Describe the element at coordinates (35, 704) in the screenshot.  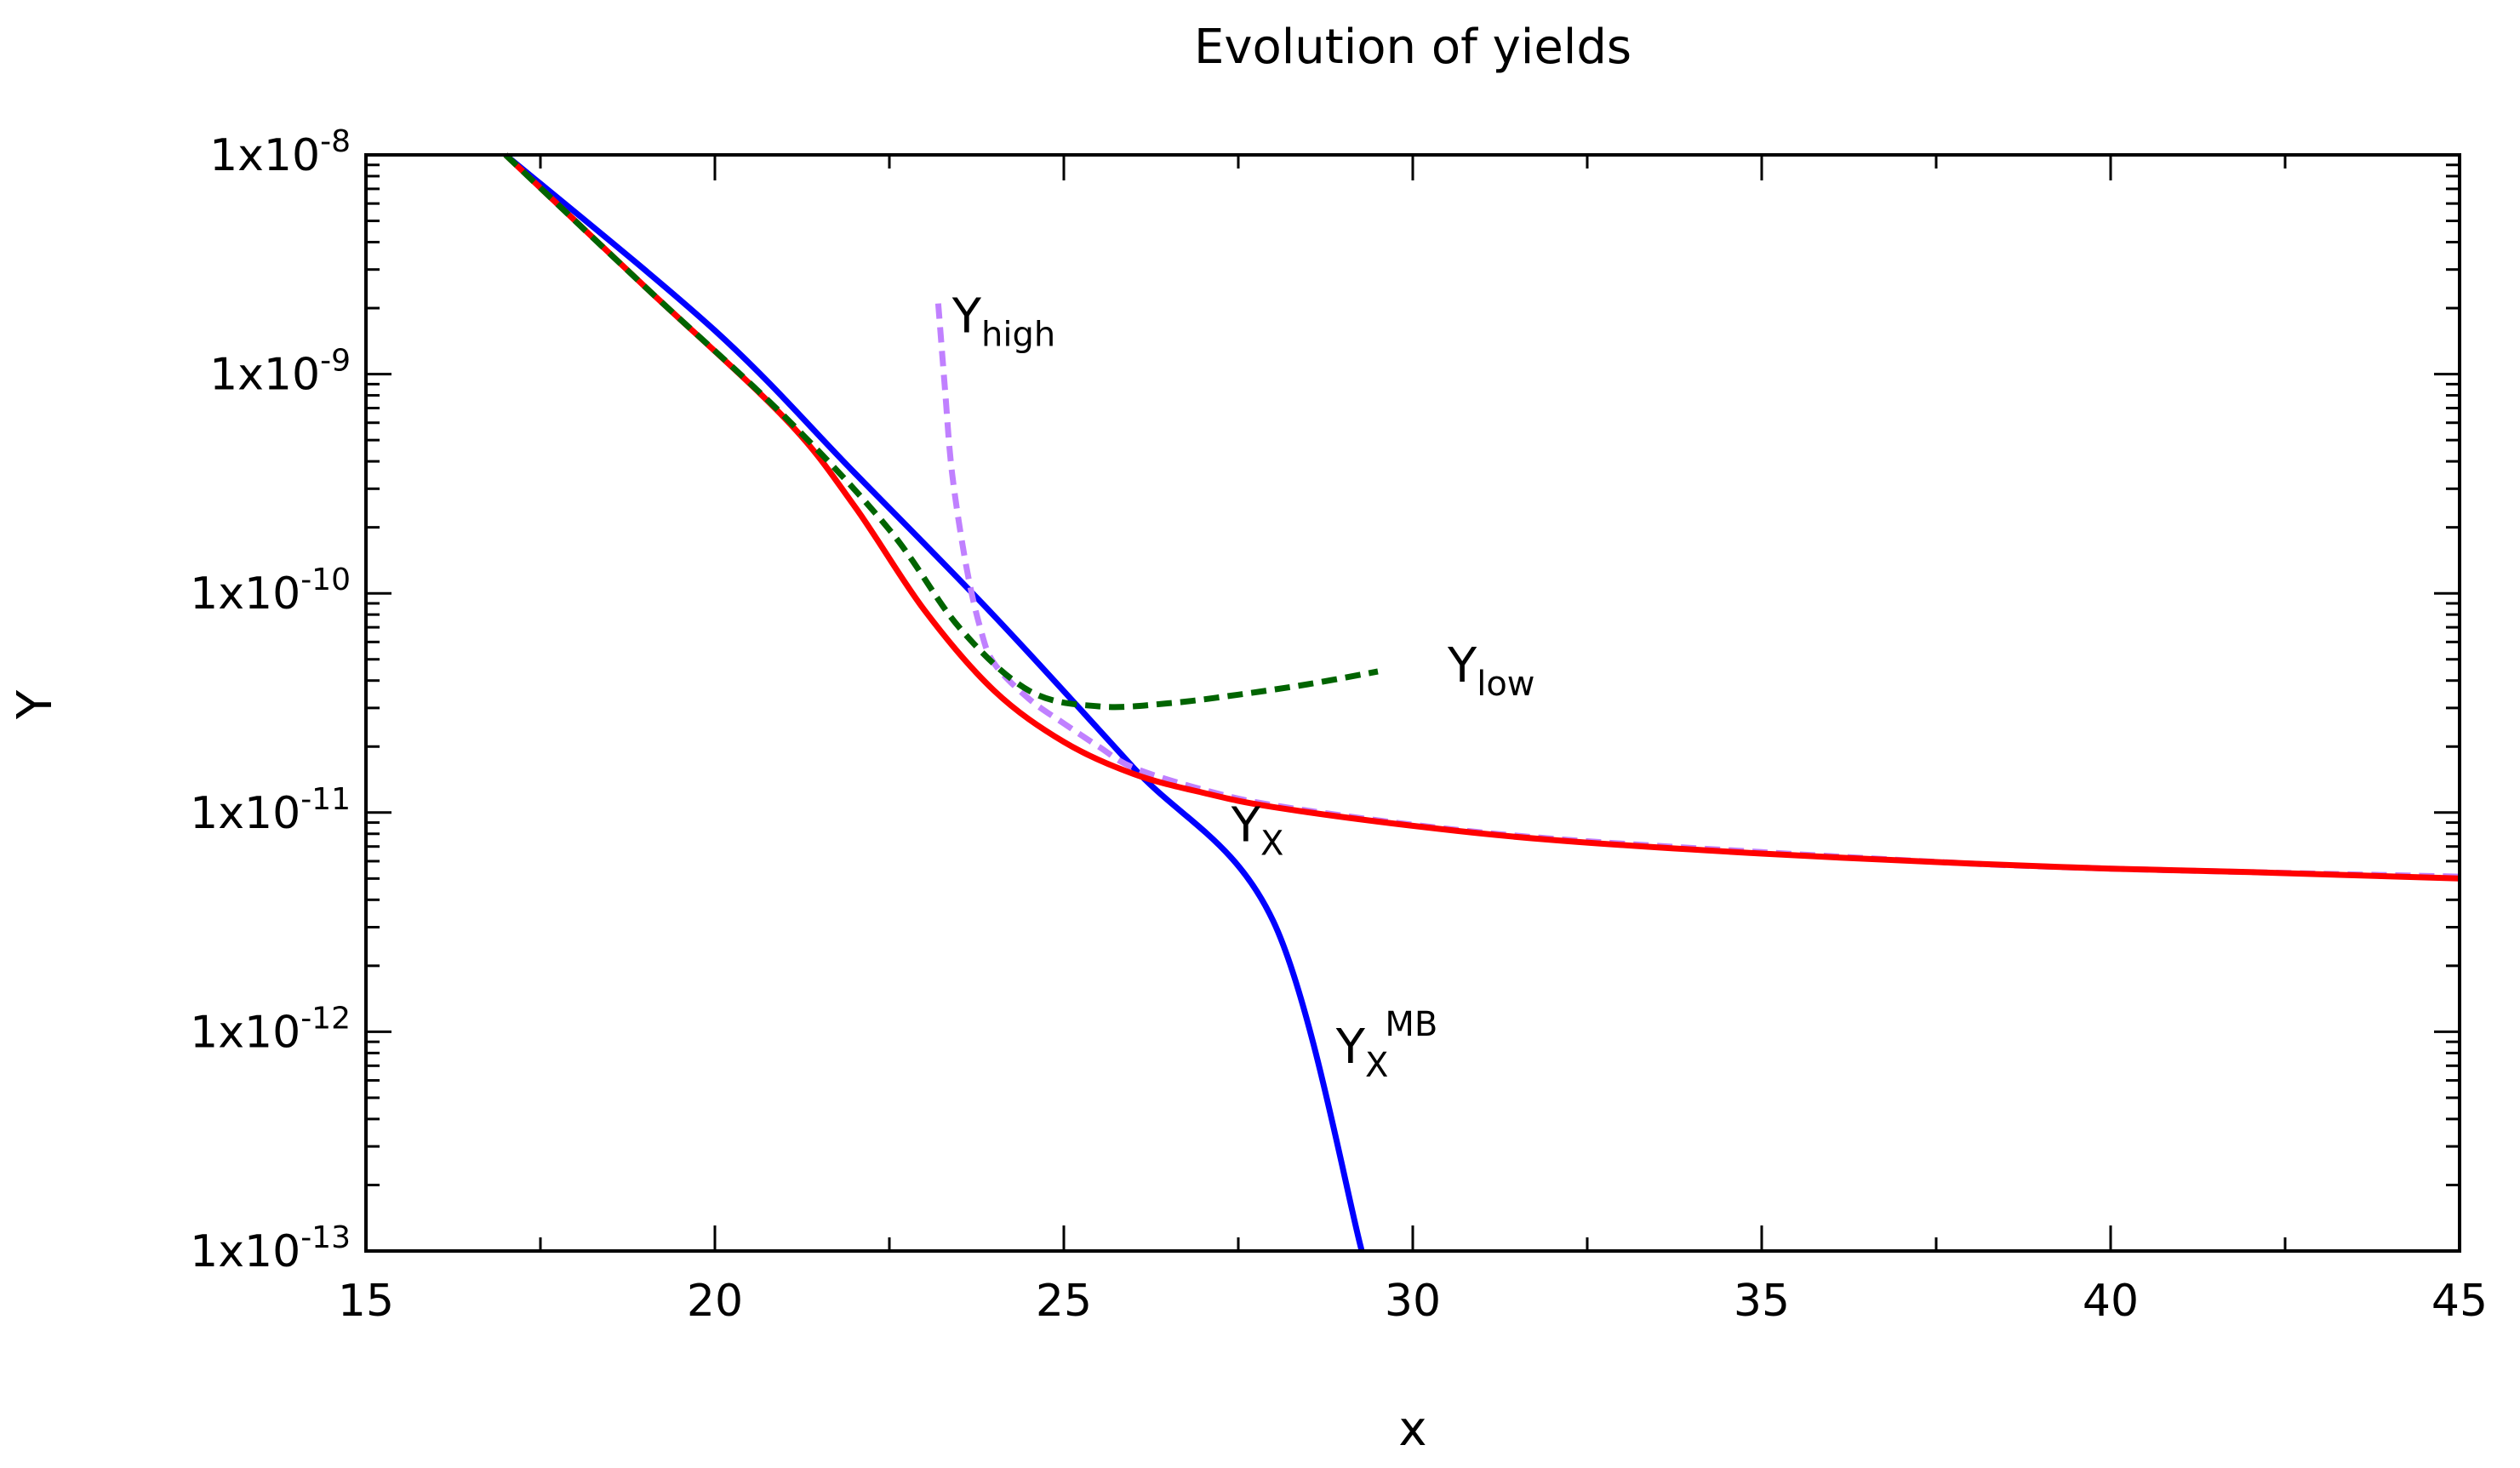
I see `y-axis-title: Y` at that location.